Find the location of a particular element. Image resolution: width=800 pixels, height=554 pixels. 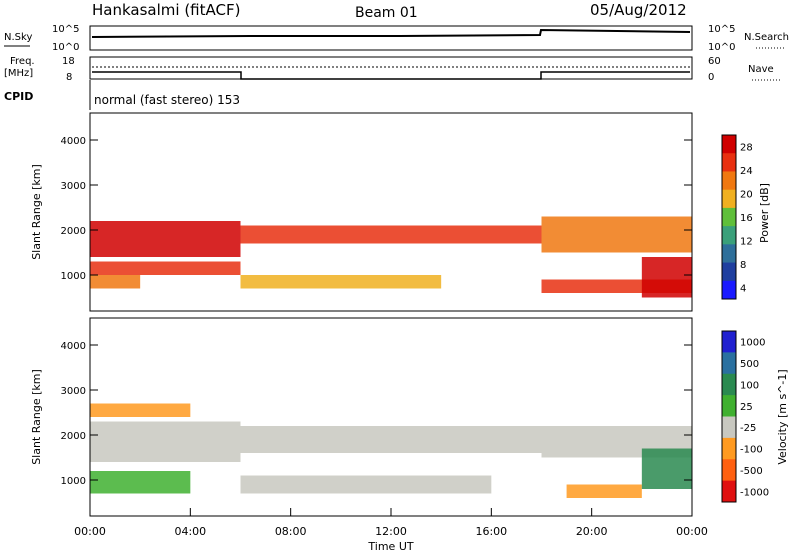

power-ytick-label-3: 1000 is located at coordinates (73, 276).